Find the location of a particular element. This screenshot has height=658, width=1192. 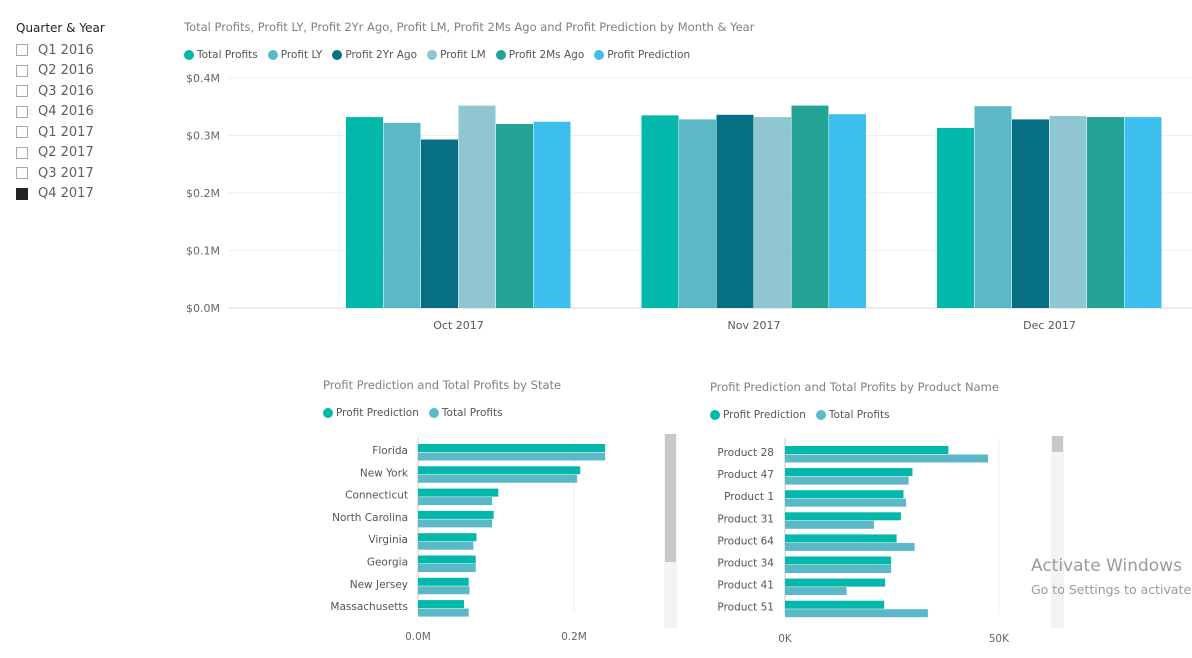

slicer-item-label: Q1 2016 is located at coordinates (66, 50).